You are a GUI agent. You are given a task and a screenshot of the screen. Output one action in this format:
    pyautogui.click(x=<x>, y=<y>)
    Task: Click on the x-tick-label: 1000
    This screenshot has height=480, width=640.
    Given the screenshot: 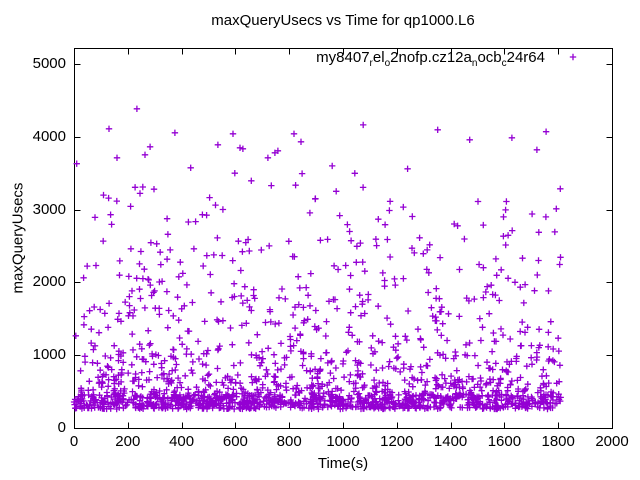 What is the action you would take?
    pyautogui.click(x=343, y=441)
    